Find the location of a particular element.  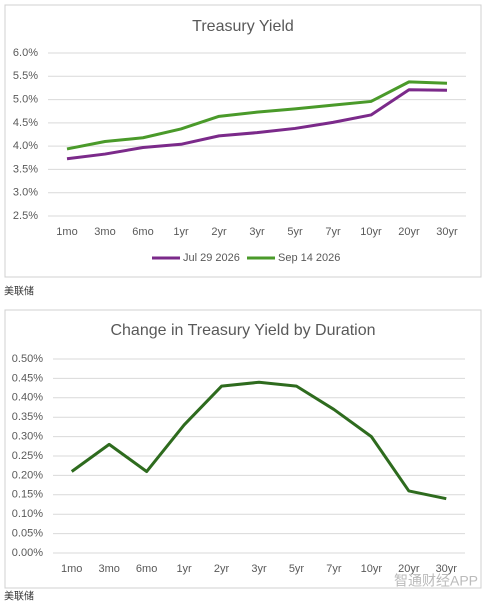

y-tick-label: 4.0% is located at coordinates (25, 146).